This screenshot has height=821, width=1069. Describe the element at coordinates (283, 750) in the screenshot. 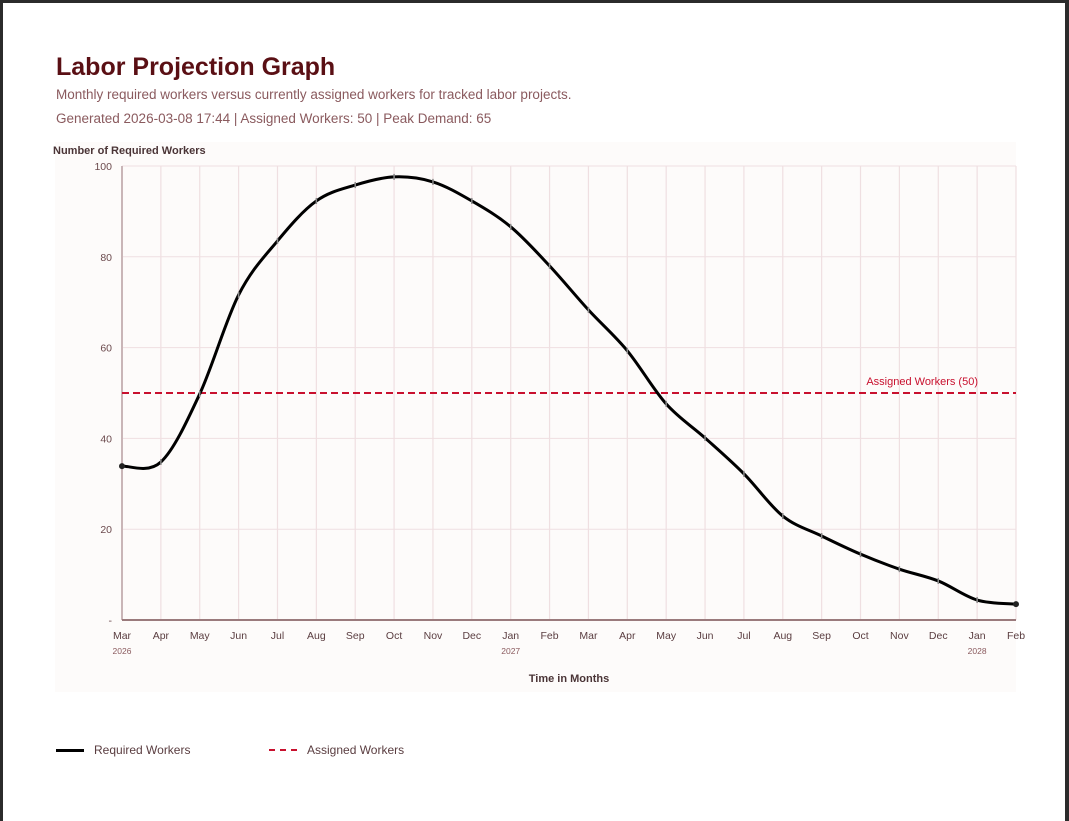

I see `legend-swatch-dashed` at that location.